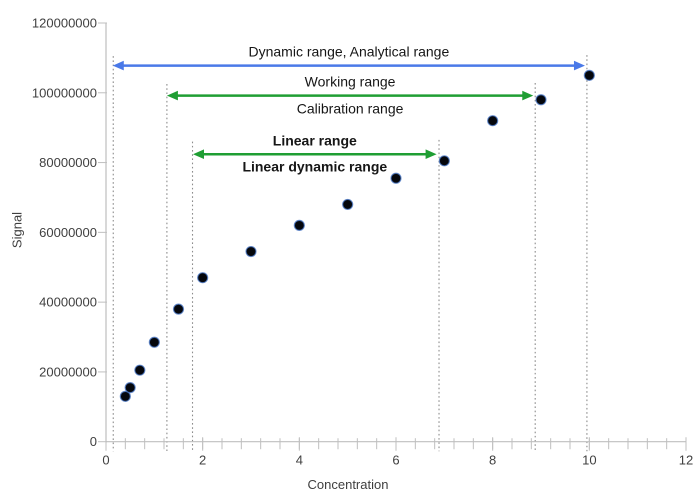 The width and height of the screenshot is (696, 503). What do you see at coordinates (105, 460) in the screenshot?
I see `x-tick-label: 0` at bounding box center [105, 460].